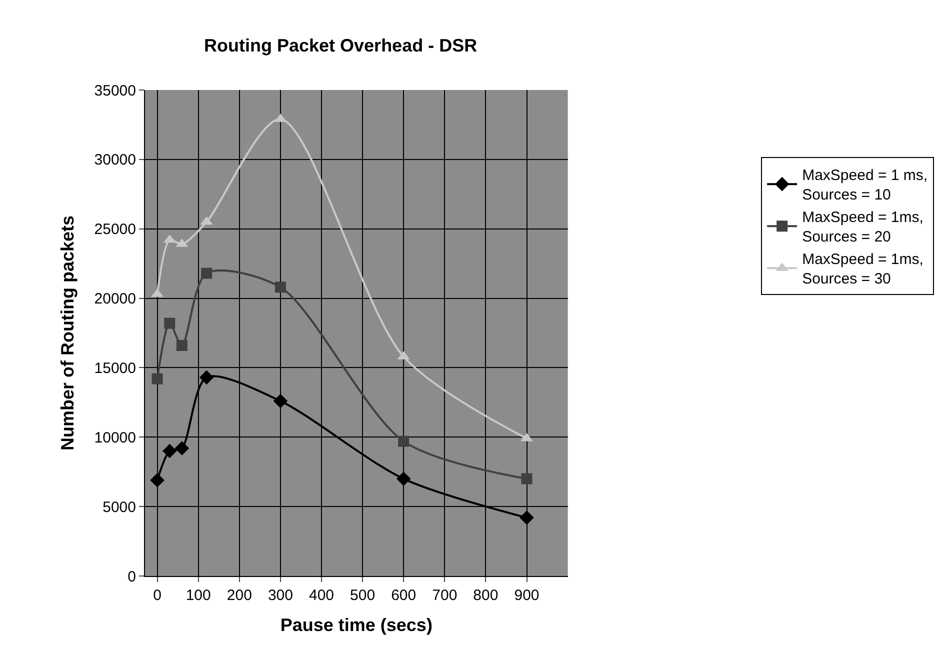  What do you see at coordinates (863, 269) in the screenshot?
I see `legend-label: MaxSpeed = 1ms, Sources = 30` at bounding box center [863, 269].